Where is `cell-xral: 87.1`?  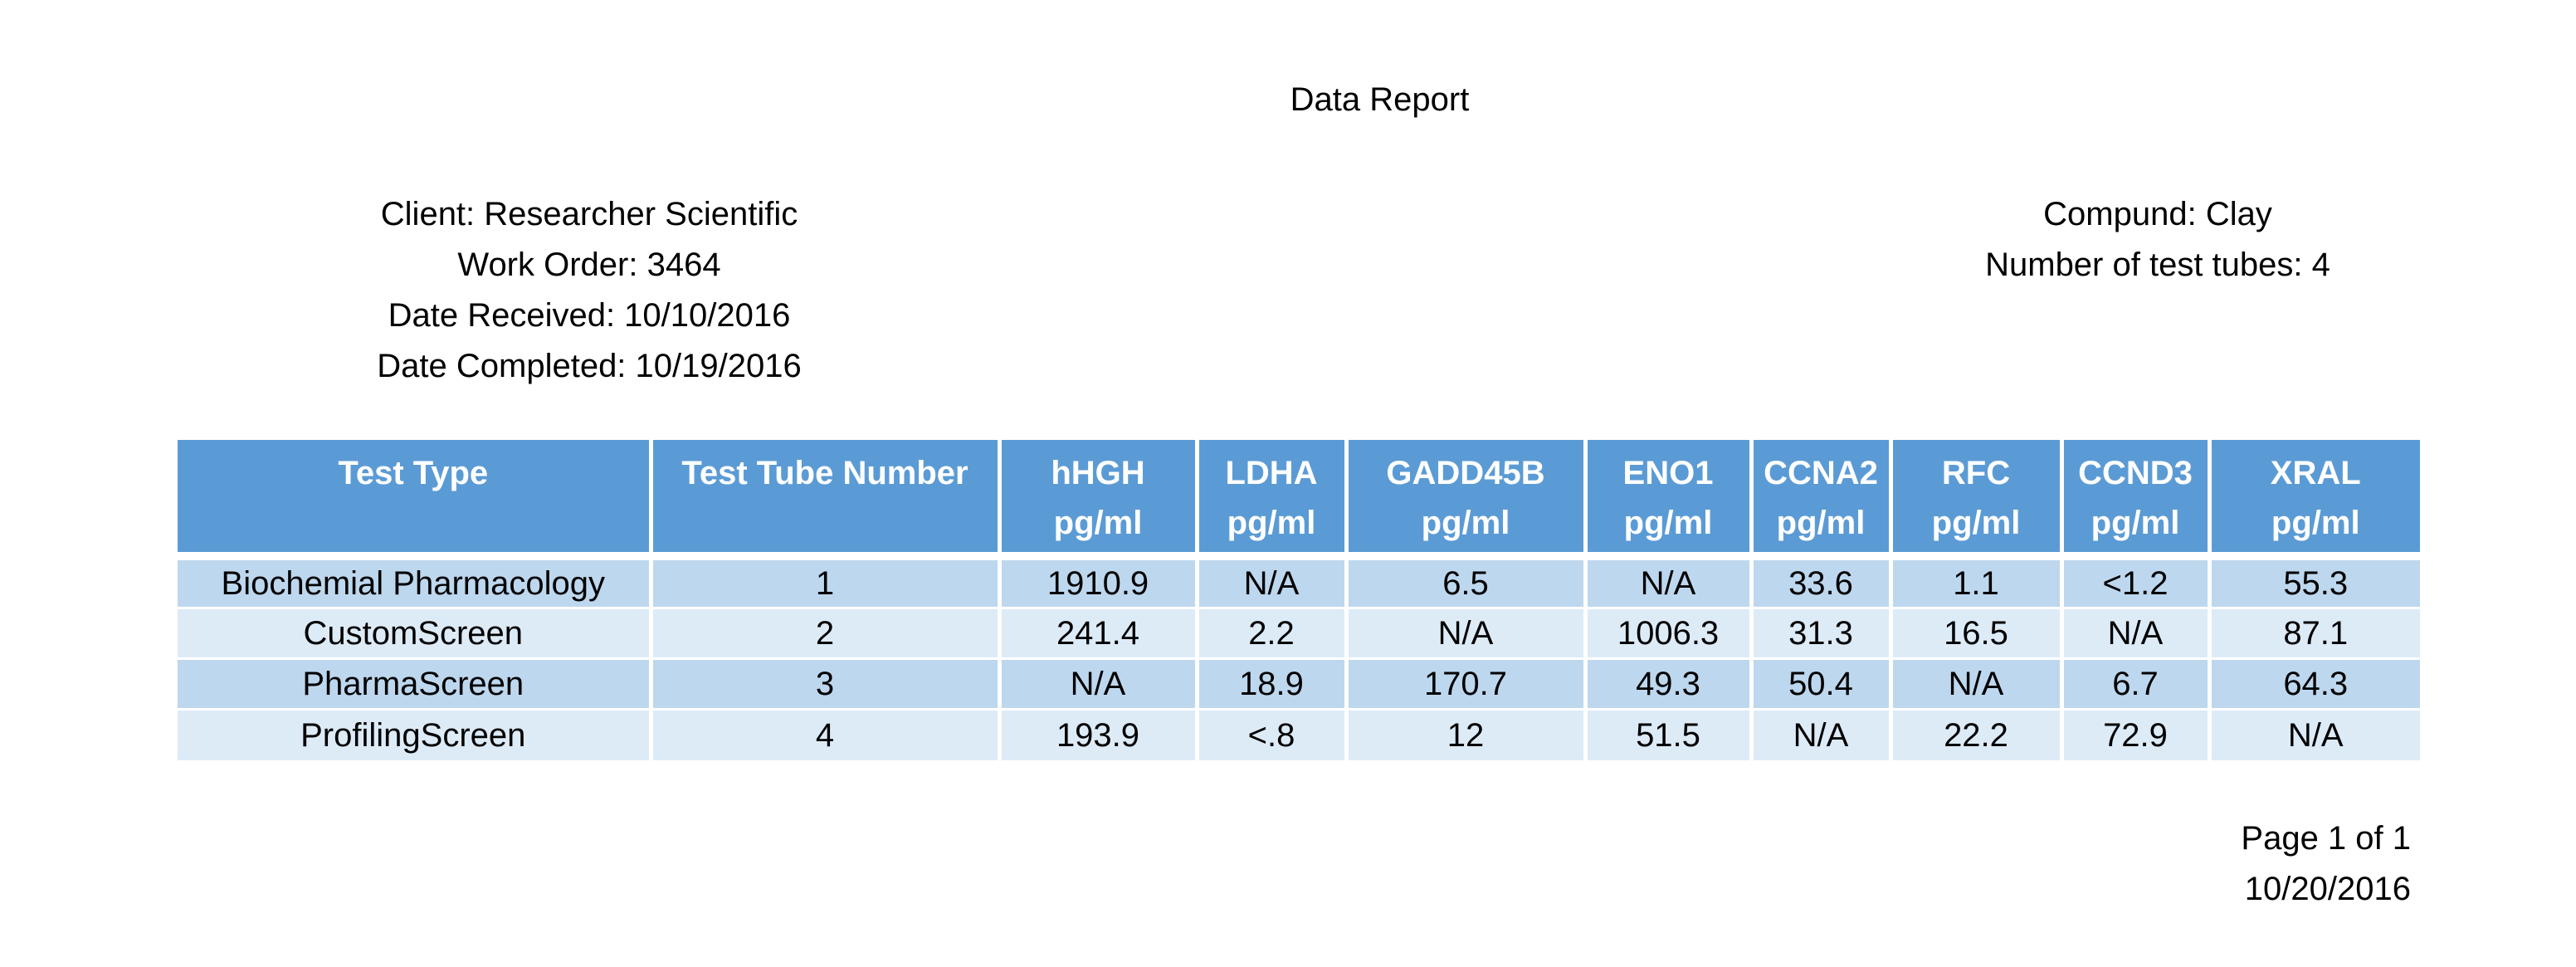 cell-xral: 87.1 is located at coordinates (2313, 633).